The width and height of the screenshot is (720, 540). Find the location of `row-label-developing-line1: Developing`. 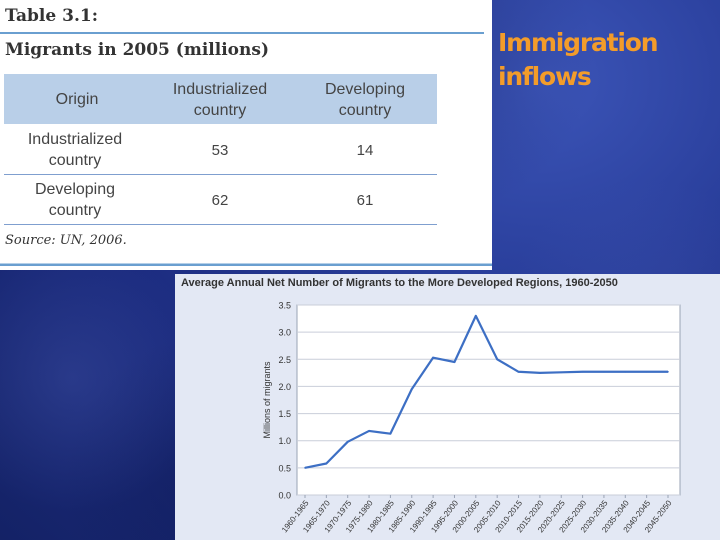

row-label-developing-line1: Developing is located at coordinates (75, 189).